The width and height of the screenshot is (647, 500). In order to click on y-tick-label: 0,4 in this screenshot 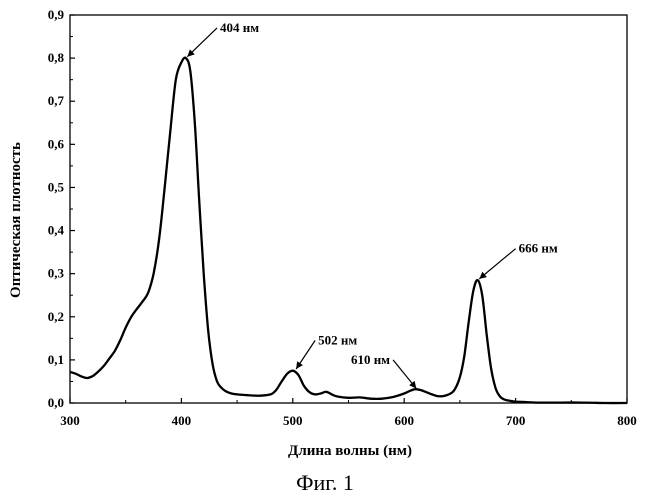, I will do `click(56, 230)`.